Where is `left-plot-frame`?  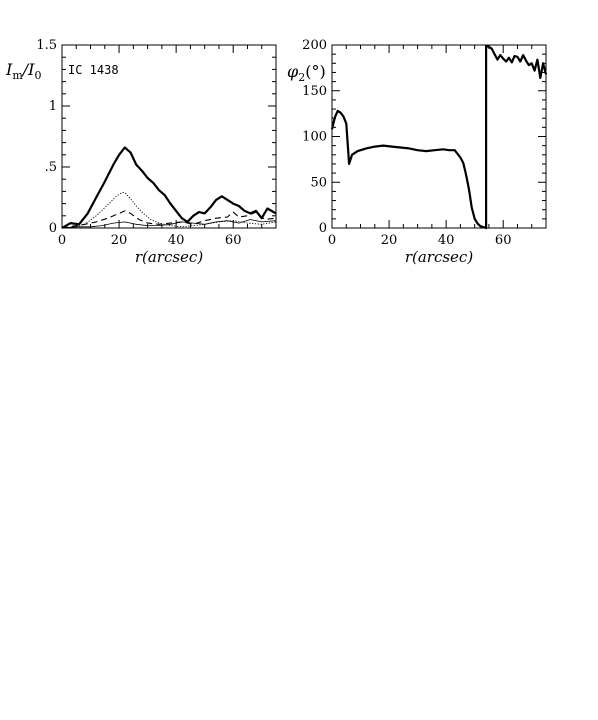 left-plot-frame is located at coordinates (169, 136).